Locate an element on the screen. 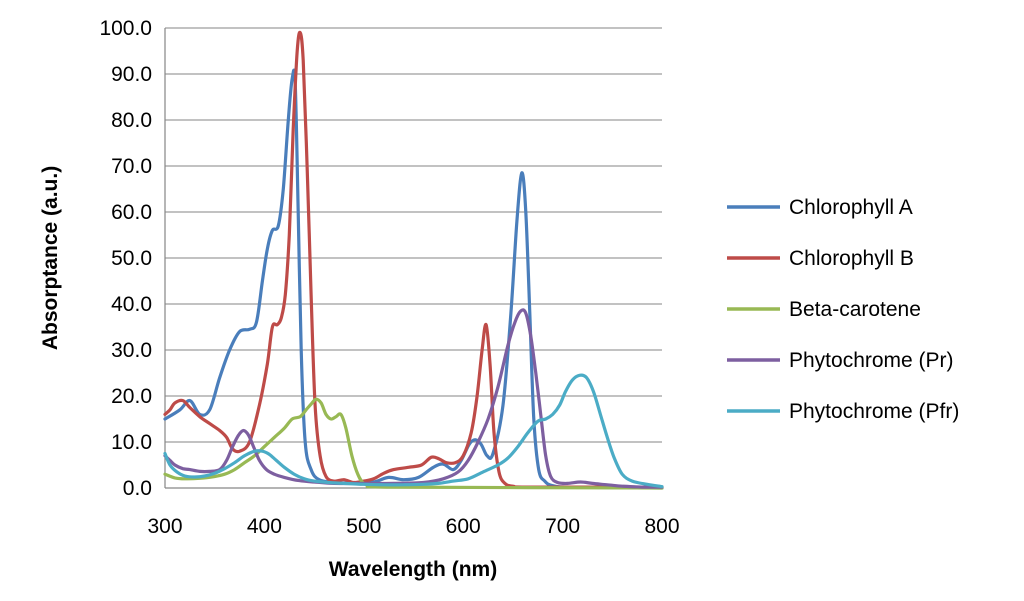 The height and width of the screenshot is (601, 1024). y-tick-label: 40.0 is located at coordinates (131, 304).